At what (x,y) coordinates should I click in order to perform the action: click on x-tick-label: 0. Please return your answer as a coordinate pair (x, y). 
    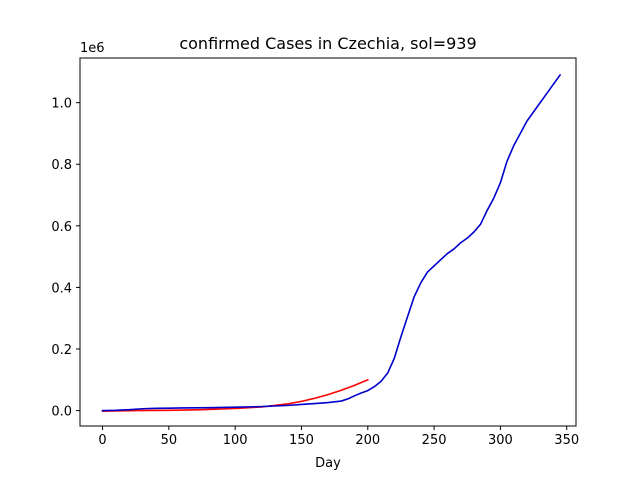
    Looking at the image, I should click on (102, 440).